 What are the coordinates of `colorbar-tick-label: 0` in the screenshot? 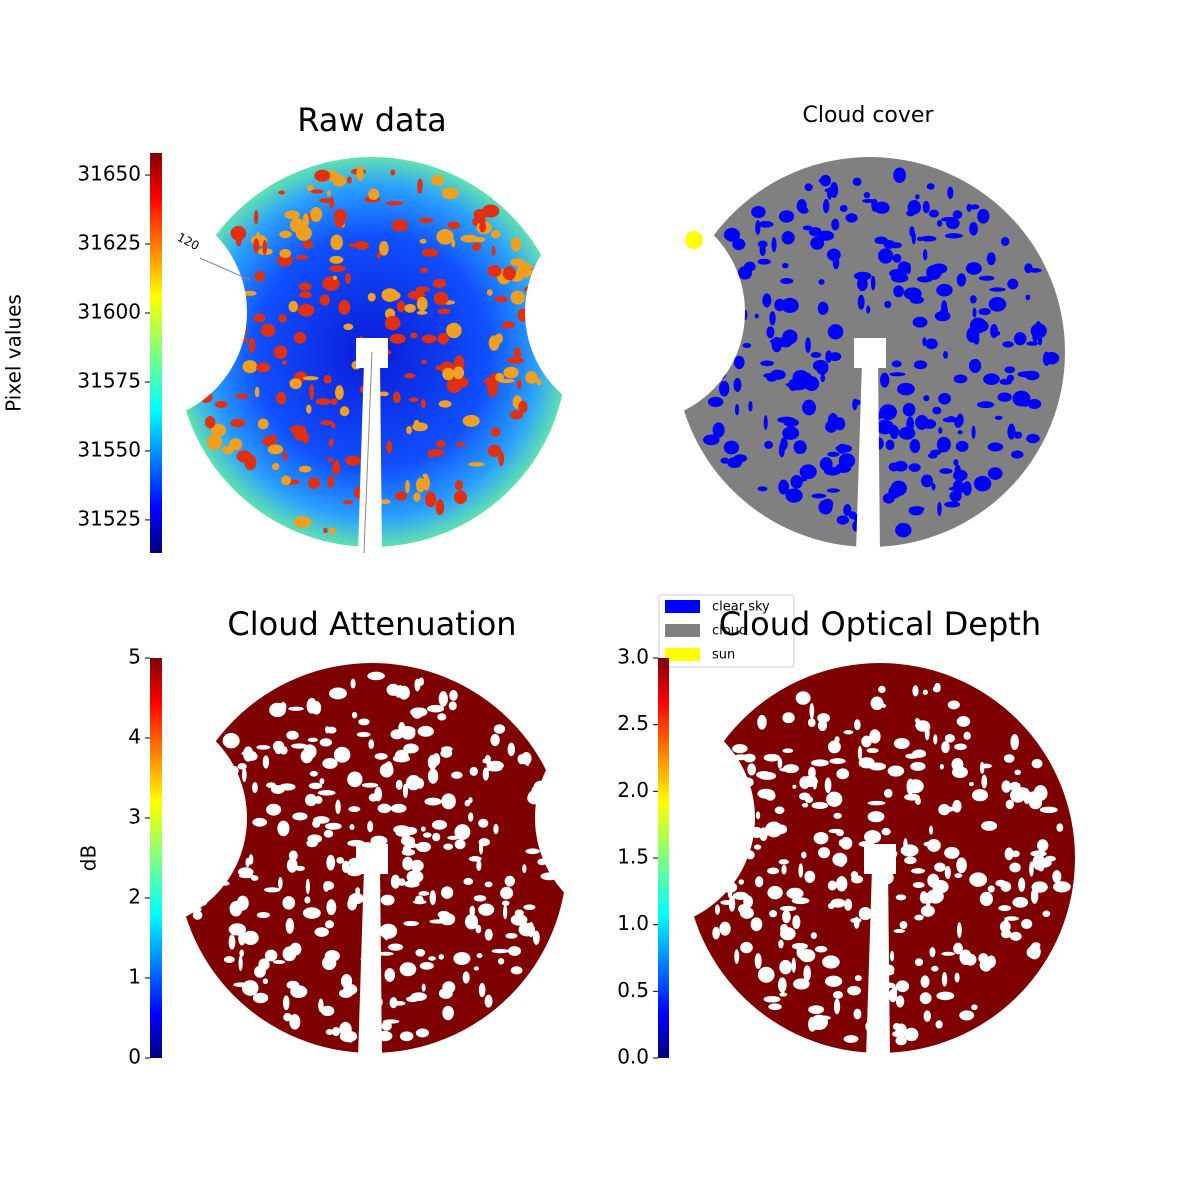 It's located at (134, 1057).